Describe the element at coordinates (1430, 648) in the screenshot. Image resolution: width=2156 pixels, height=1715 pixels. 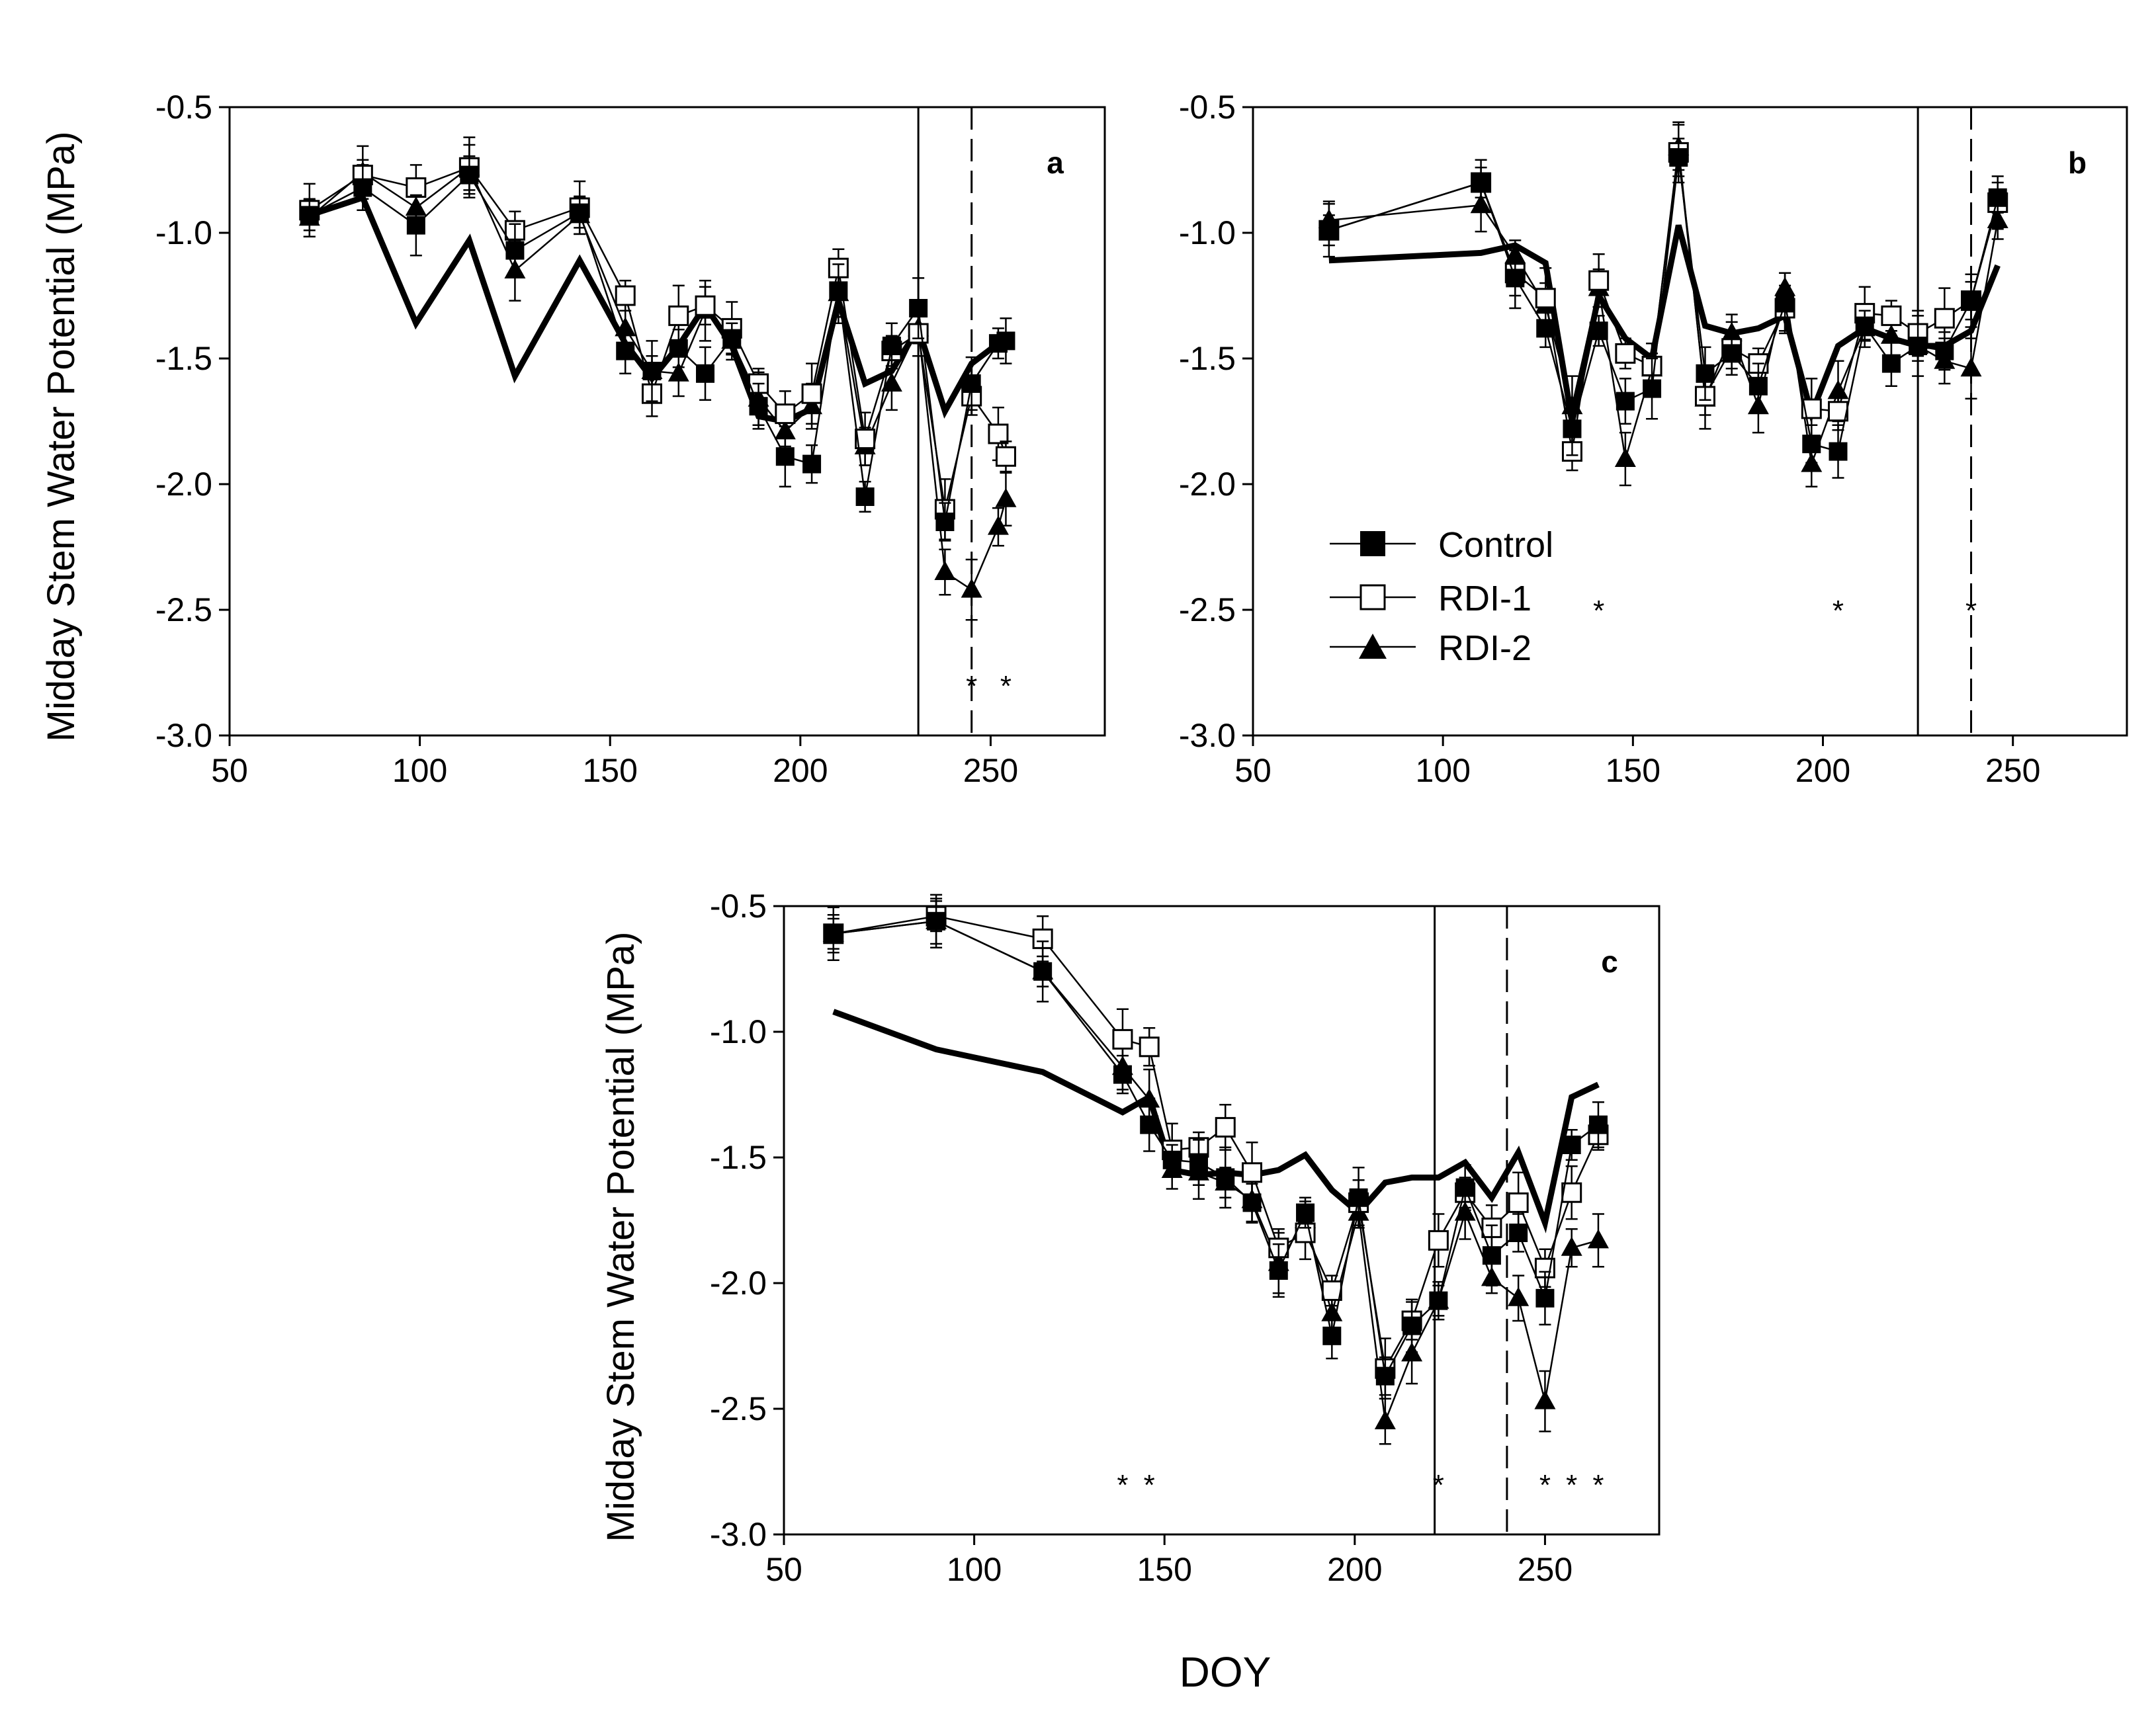
I see `legend-item-rdi-2: RDI-2` at that location.